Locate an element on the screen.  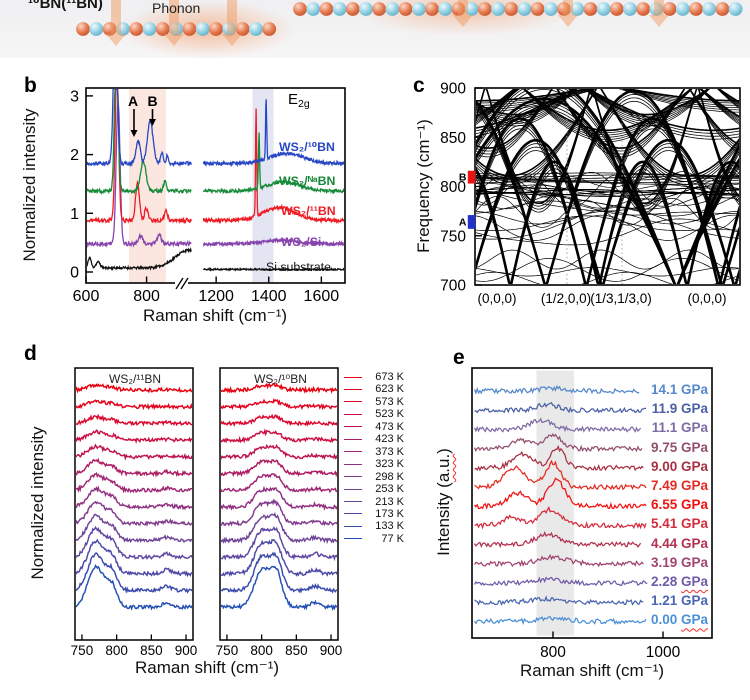
series-label: WS₂/¹¹BN is located at coordinates (308, 211).